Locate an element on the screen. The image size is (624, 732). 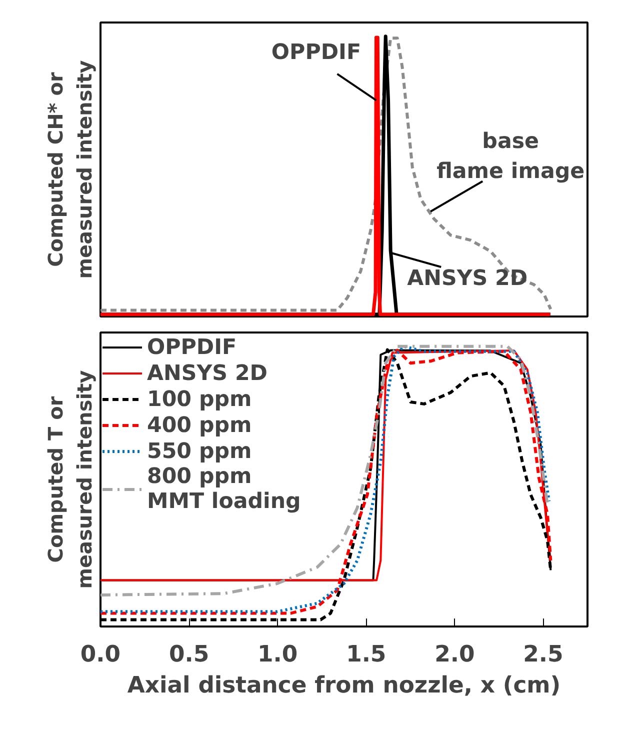
x-axis-title: Axial distance from nozzle, x (cm) is located at coordinates (344, 685).